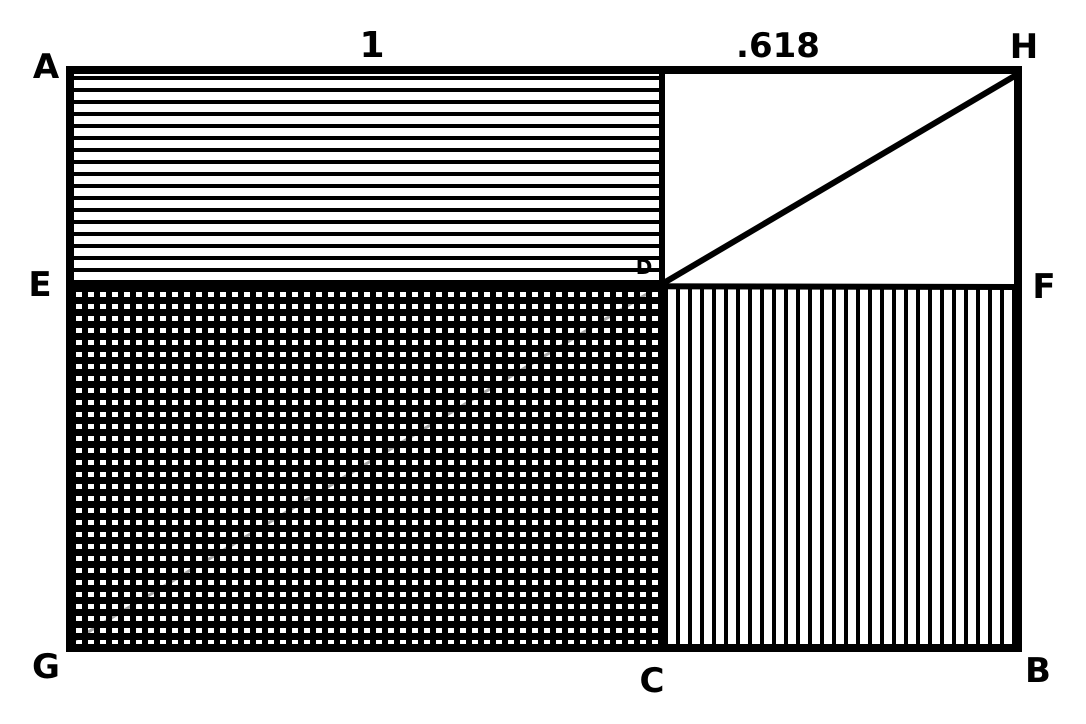 The height and width of the screenshot is (724, 1086). I want to click on vertex-label-D: D, so click(644, 267).